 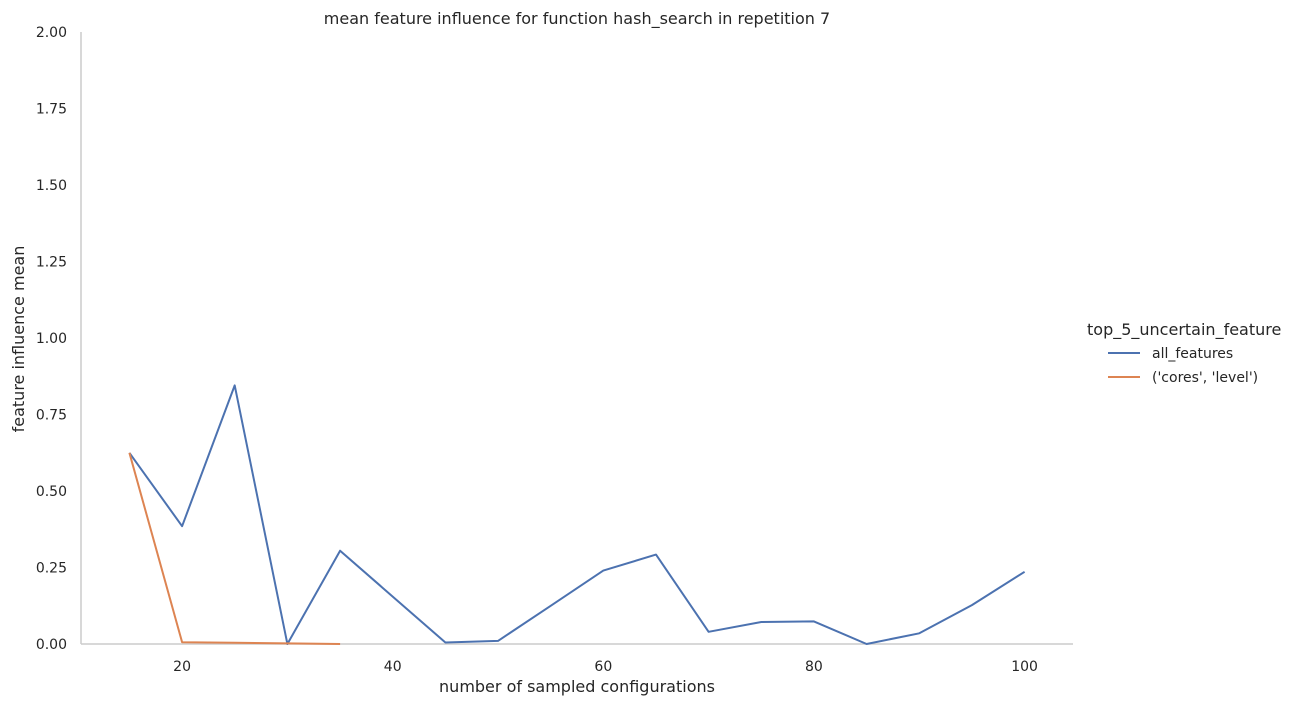 What do you see at coordinates (1192, 354) in the screenshot?
I see `legend-entry-all-features: all_features` at bounding box center [1192, 354].